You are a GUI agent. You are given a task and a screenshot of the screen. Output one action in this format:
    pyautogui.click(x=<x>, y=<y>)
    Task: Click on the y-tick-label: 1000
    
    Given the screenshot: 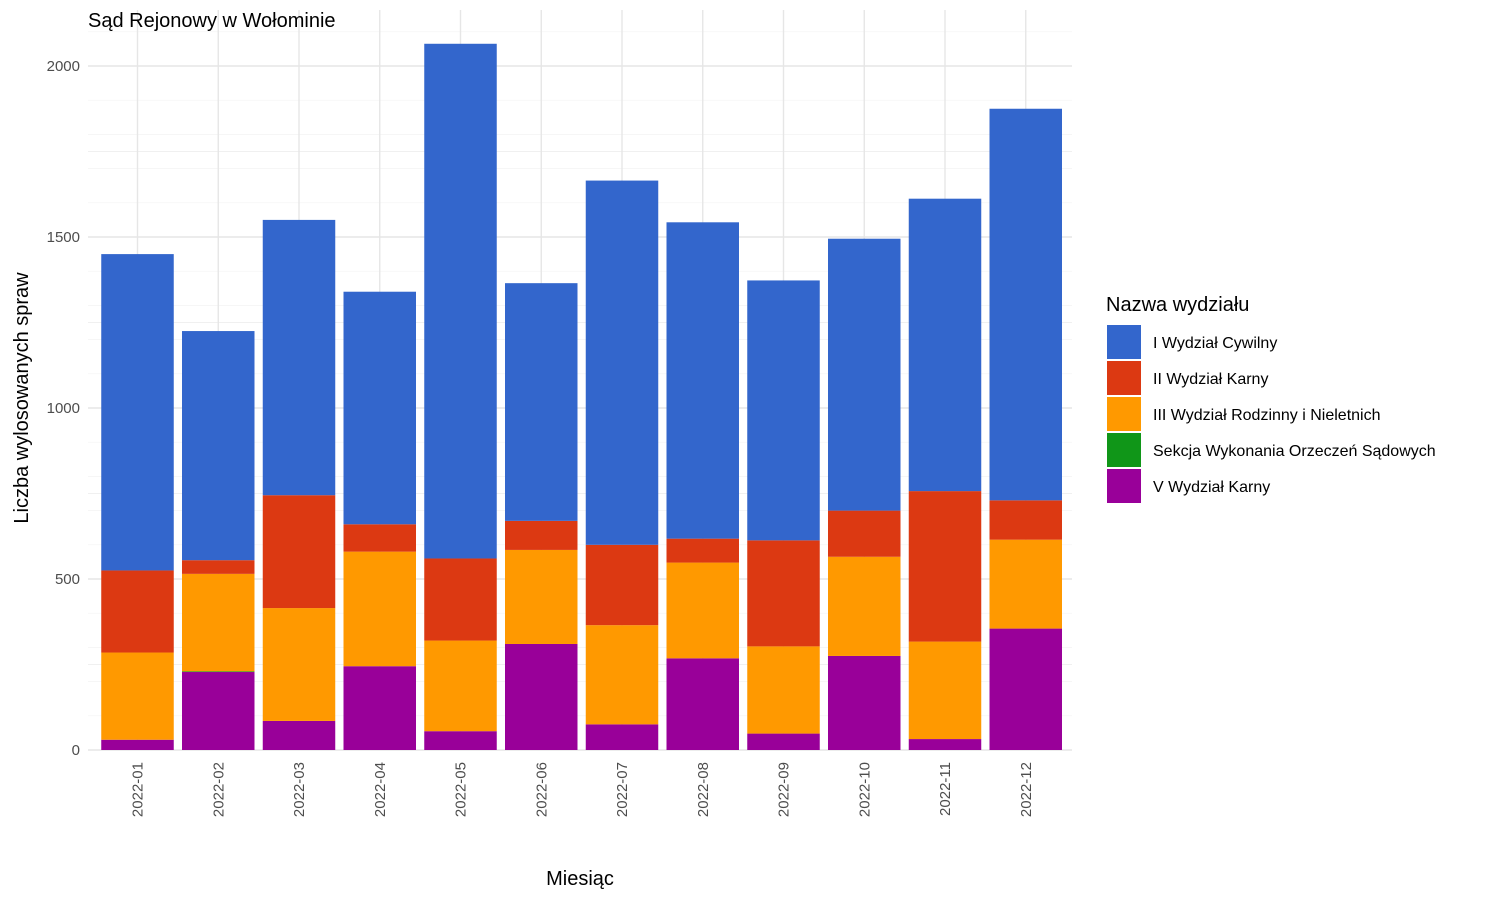 What is the action you would take?
    pyautogui.click(x=63, y=408)
    